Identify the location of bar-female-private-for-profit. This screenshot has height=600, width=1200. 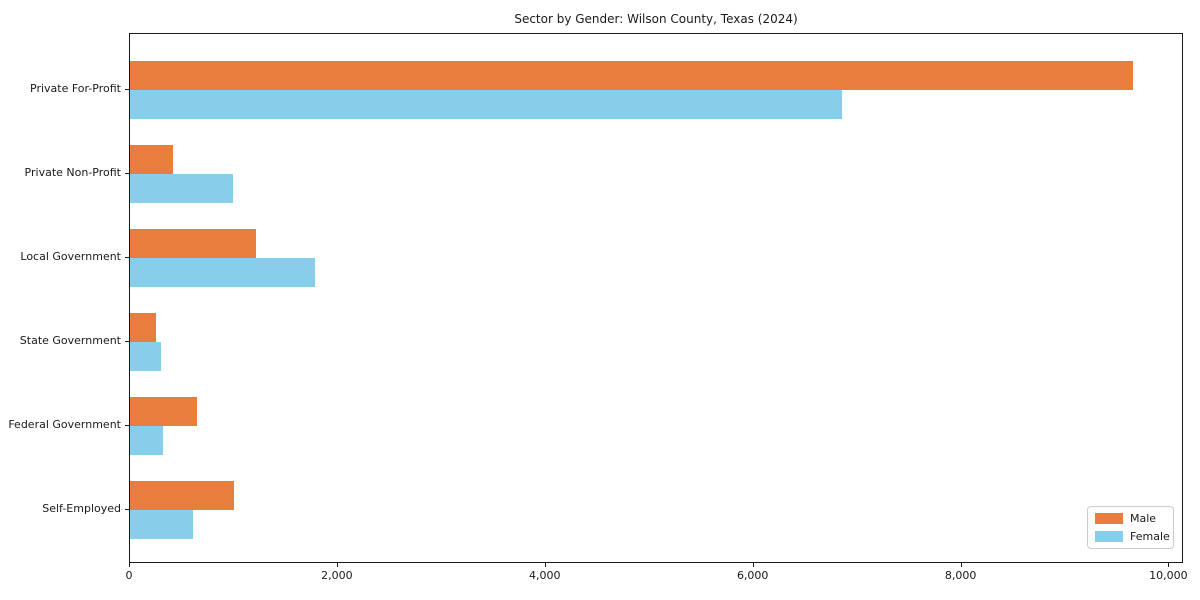
(486, 104).